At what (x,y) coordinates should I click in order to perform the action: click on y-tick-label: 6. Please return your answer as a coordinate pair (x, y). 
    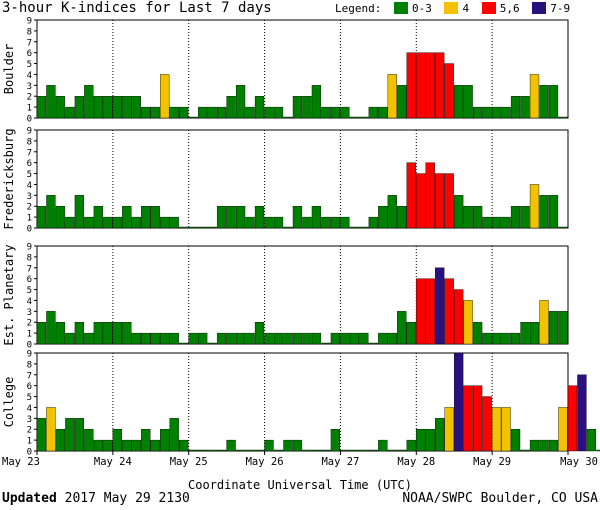
    Looking at the image, I should click on (29, 280).